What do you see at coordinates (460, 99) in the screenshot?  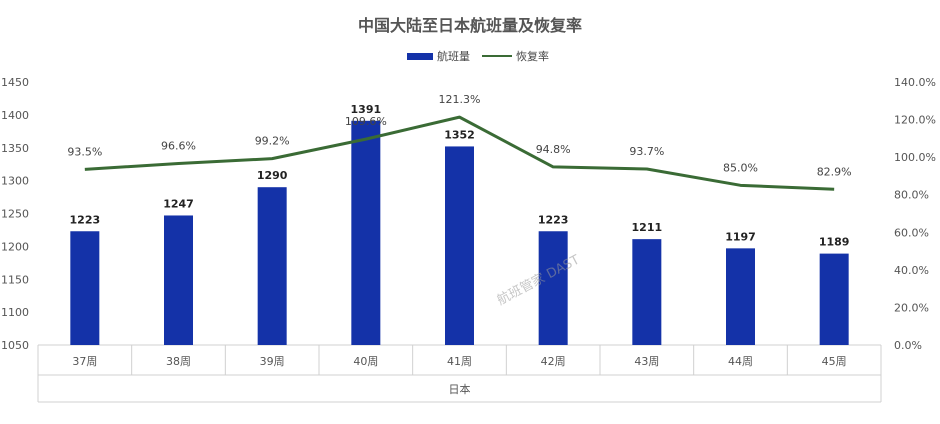 I see `recovery-label-4: 121.3%` at bounding box center [460, 99].